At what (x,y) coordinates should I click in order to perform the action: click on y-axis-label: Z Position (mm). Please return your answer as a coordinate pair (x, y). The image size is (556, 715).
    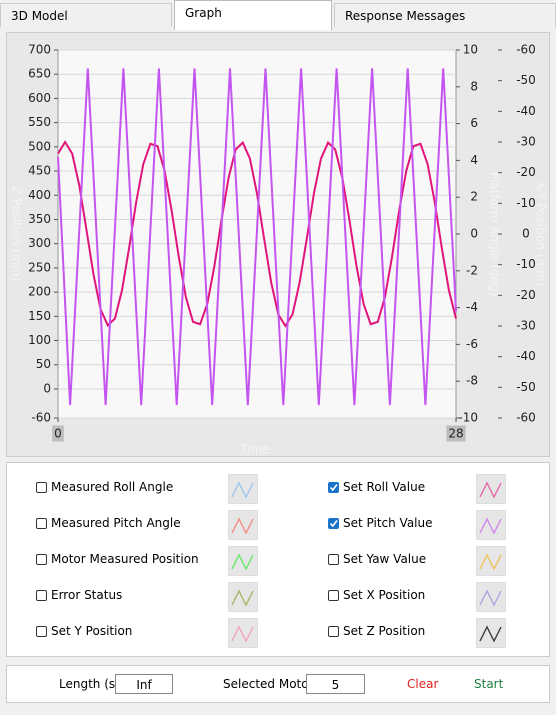
    Looking at the image, I should click on (17, 233).